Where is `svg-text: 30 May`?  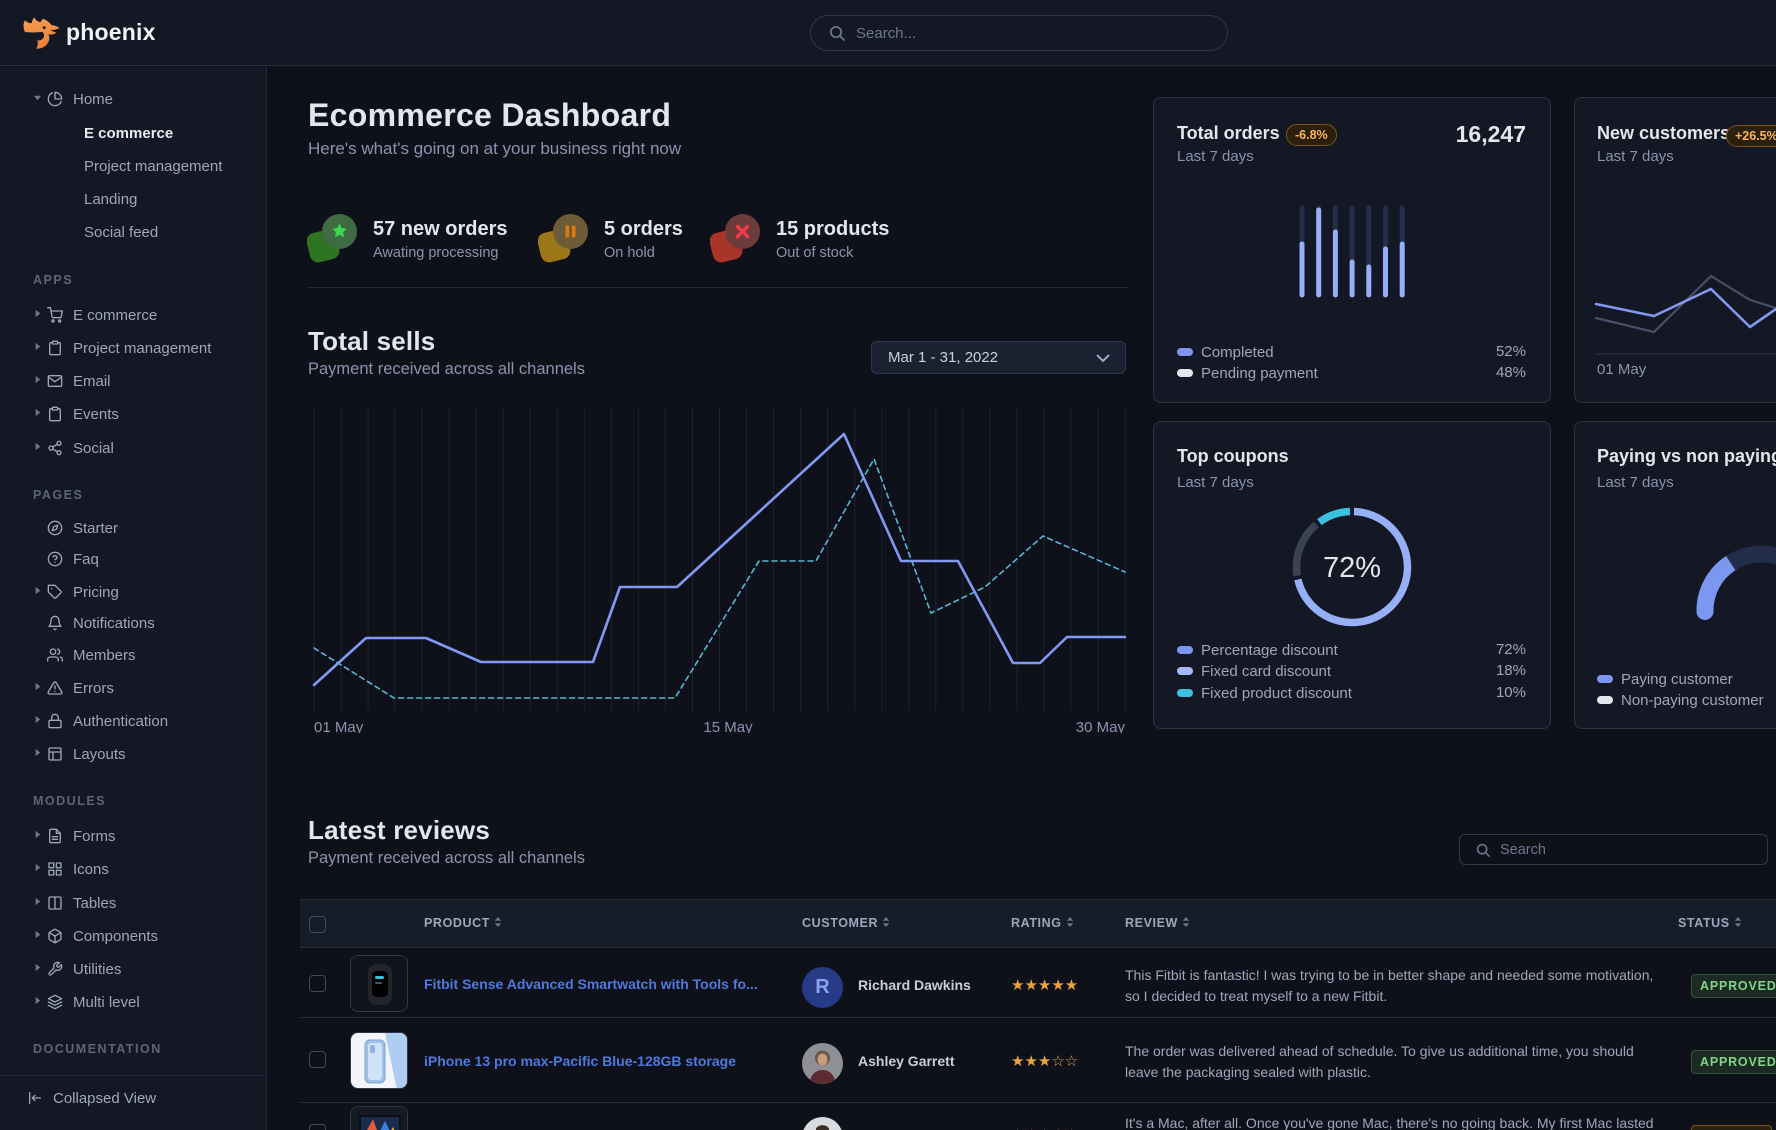
svg-text: 30 May is located at coordinates (1101, 726).